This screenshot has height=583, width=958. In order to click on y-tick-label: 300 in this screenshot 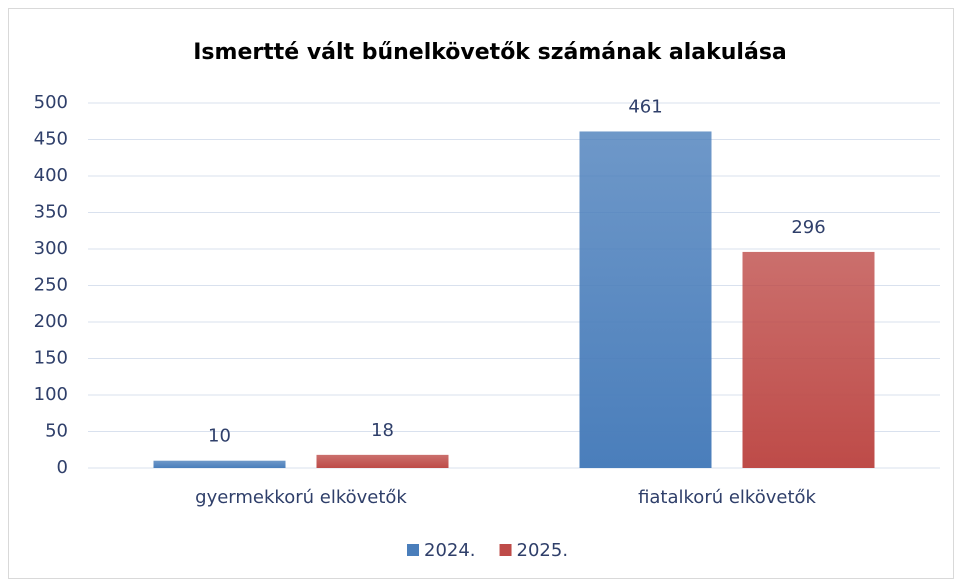, I will do `click(51, 248)`.